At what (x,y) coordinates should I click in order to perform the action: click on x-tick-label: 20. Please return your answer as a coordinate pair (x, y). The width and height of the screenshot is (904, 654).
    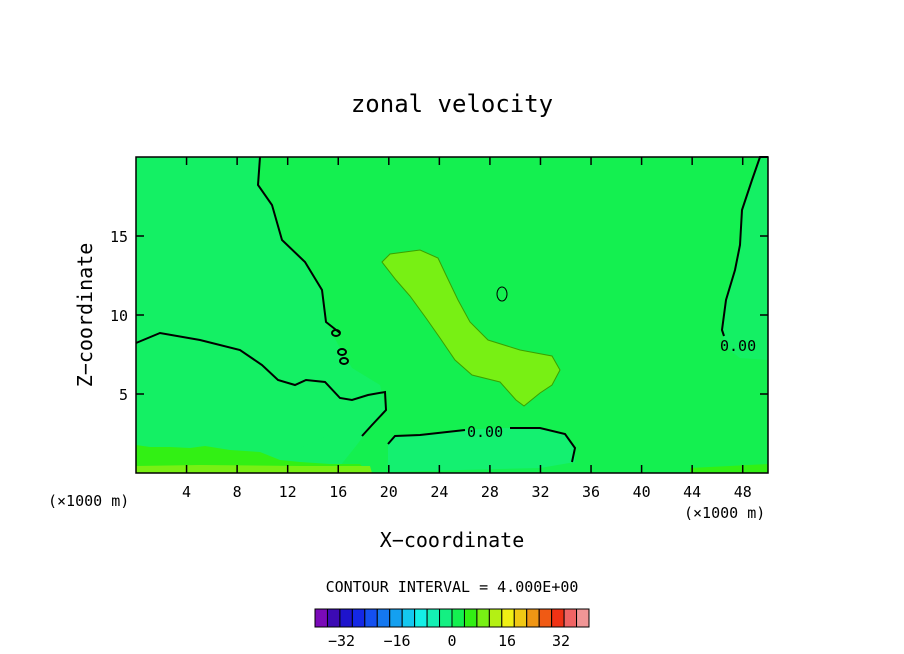
    Looking at the image, I should click on (389, 492).